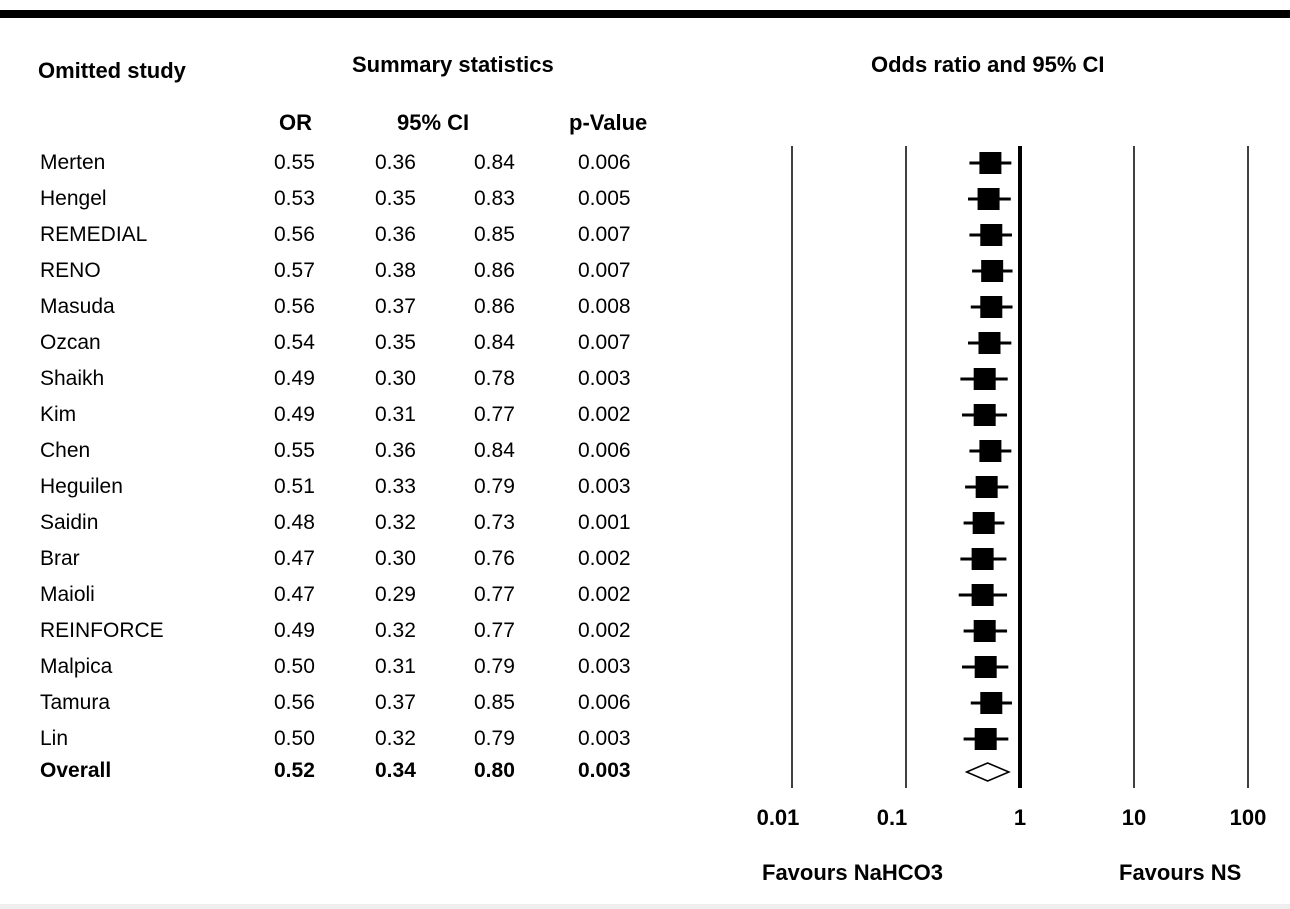  Describe the element at coordinates (604, 522) in the screenshot. I see `p-value: 0.001` at that location.